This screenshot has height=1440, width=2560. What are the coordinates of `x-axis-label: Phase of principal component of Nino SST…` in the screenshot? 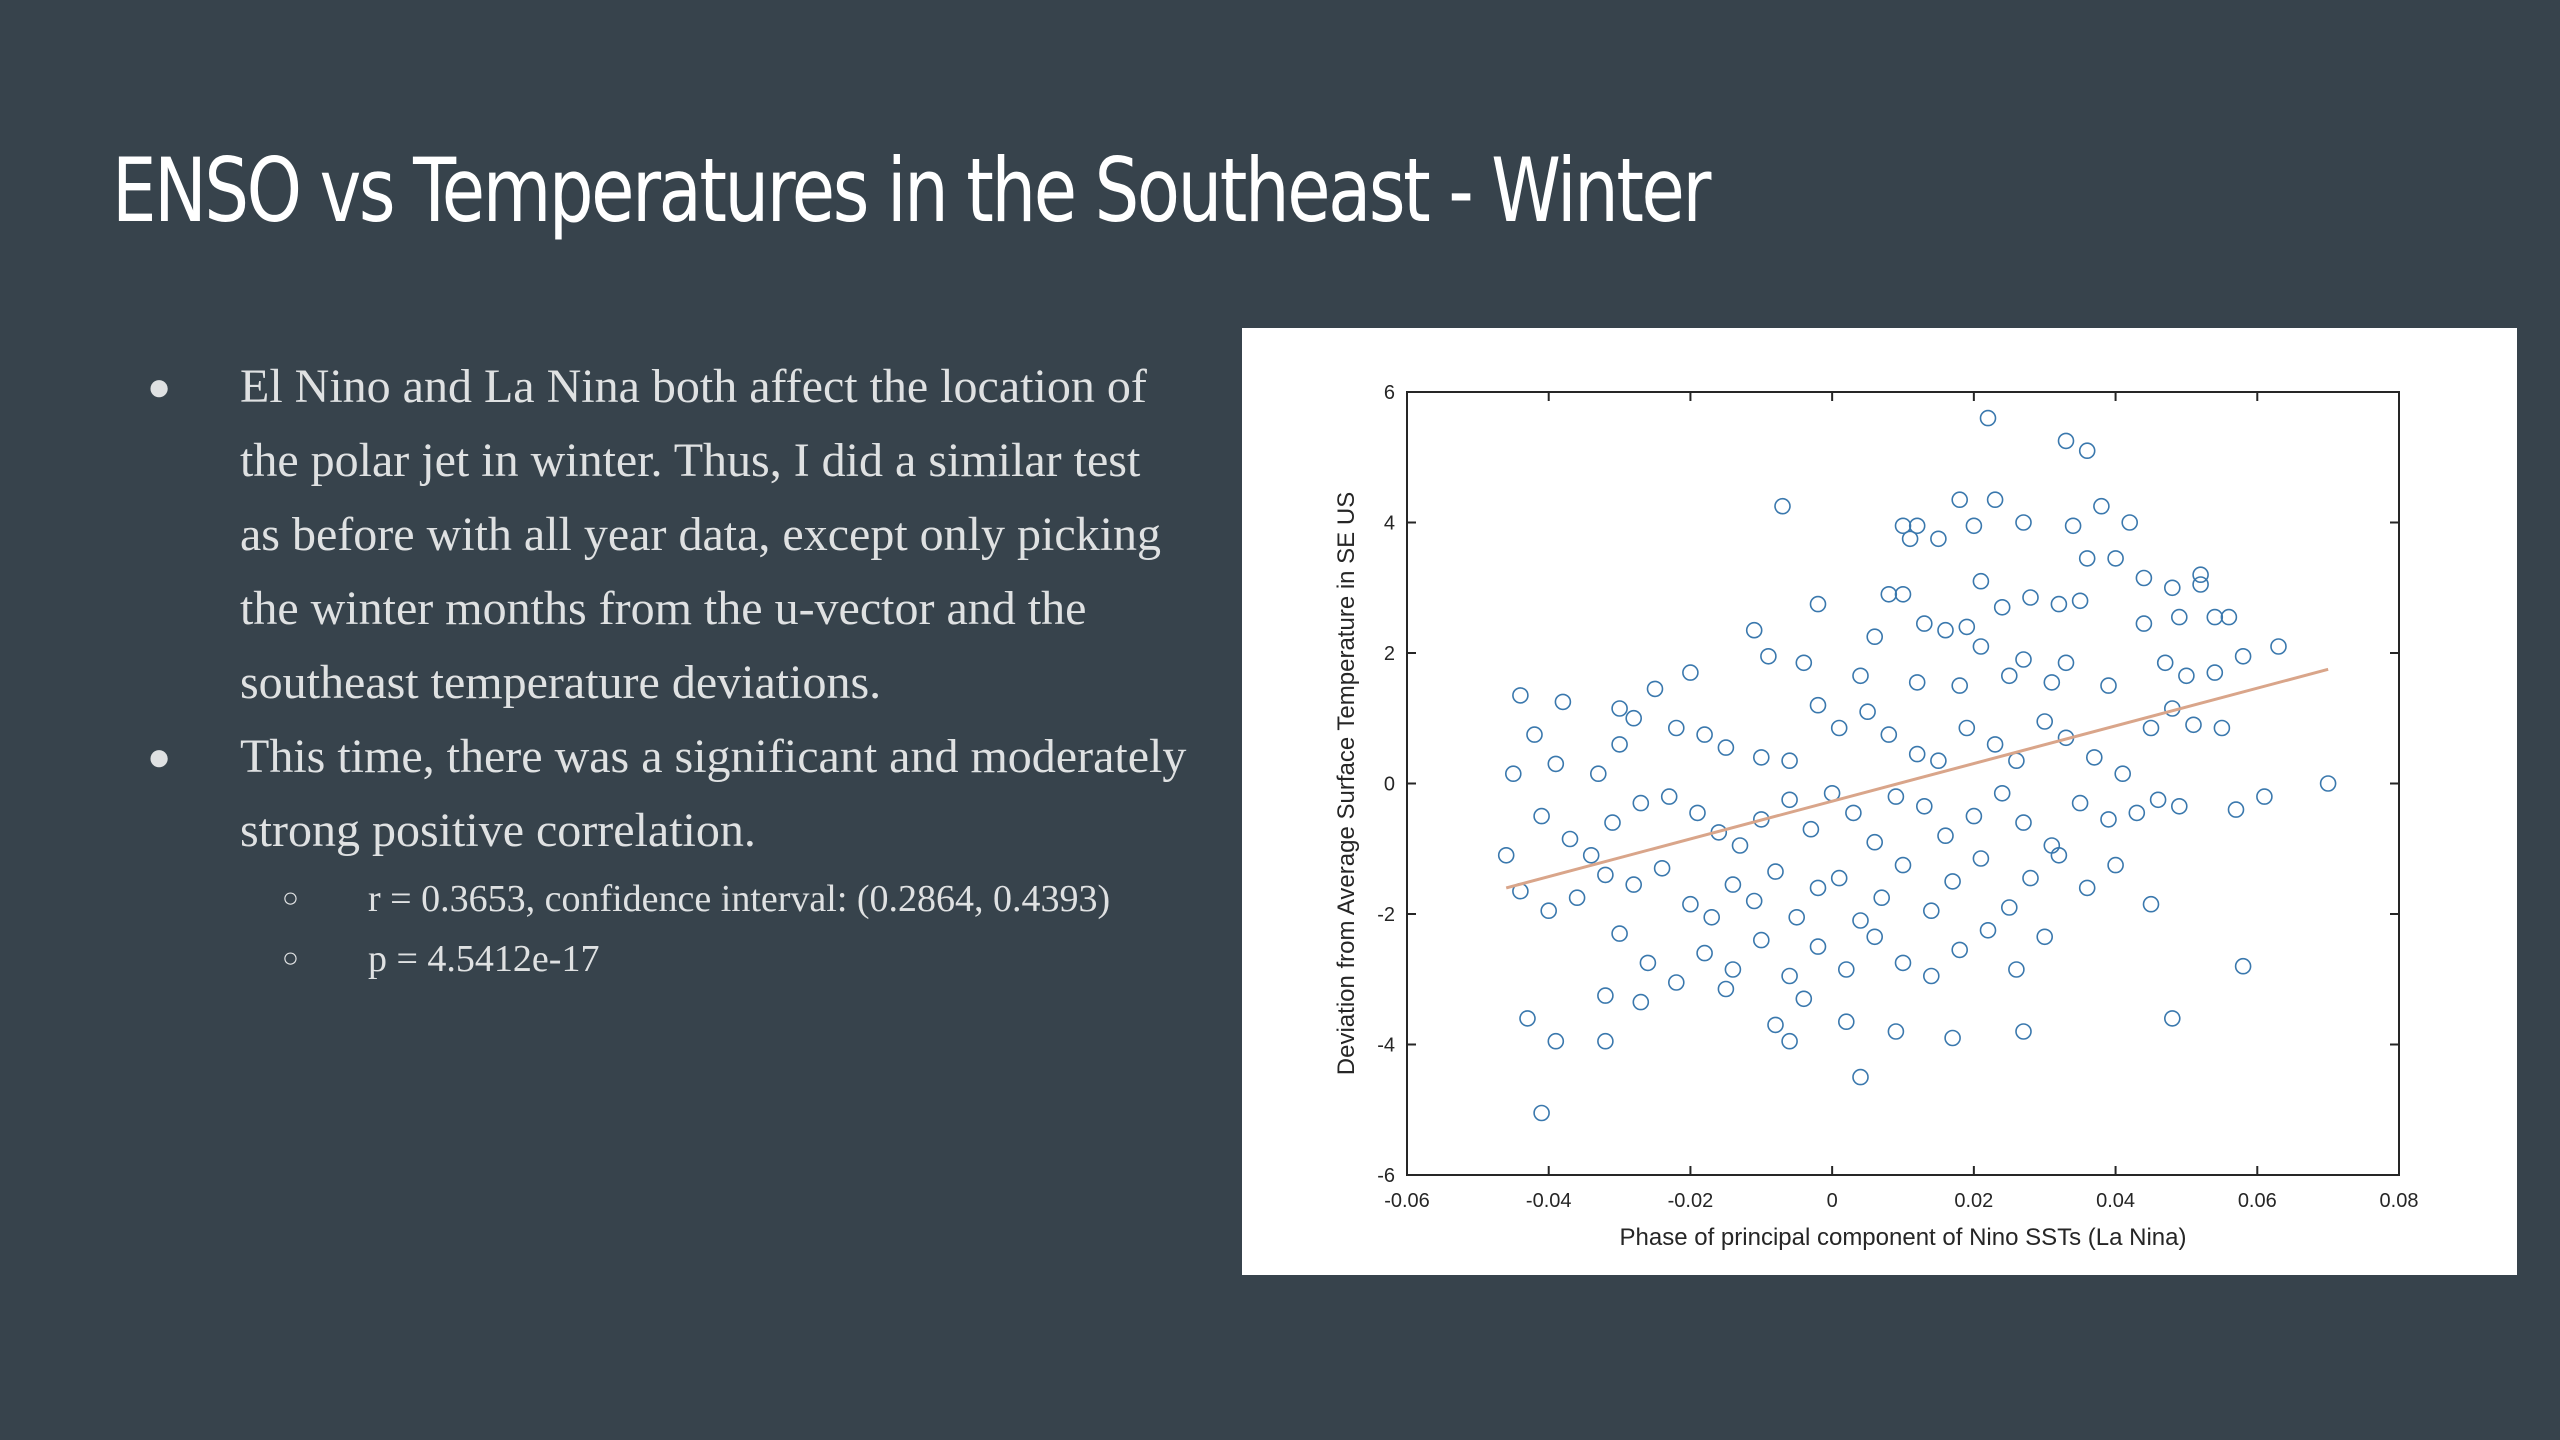 It's located at (1903, 1237).